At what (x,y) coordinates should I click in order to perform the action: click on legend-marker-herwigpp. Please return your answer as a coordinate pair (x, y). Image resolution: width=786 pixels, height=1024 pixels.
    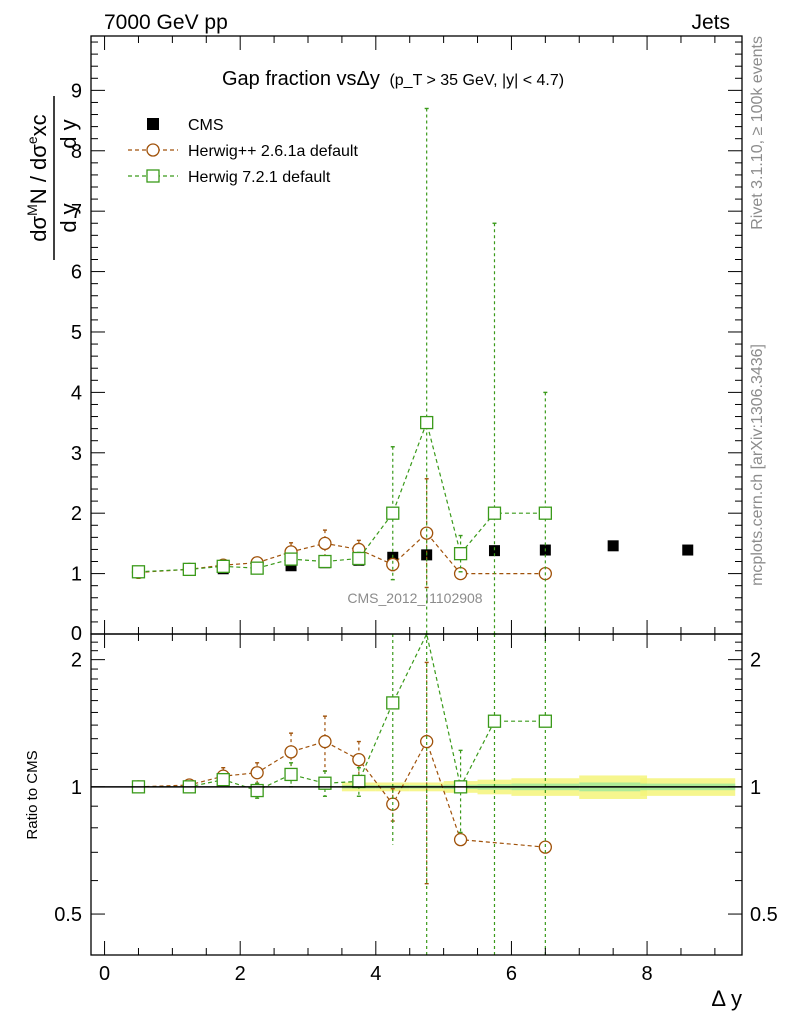
    Looking at the image, I should click on (153, 150).